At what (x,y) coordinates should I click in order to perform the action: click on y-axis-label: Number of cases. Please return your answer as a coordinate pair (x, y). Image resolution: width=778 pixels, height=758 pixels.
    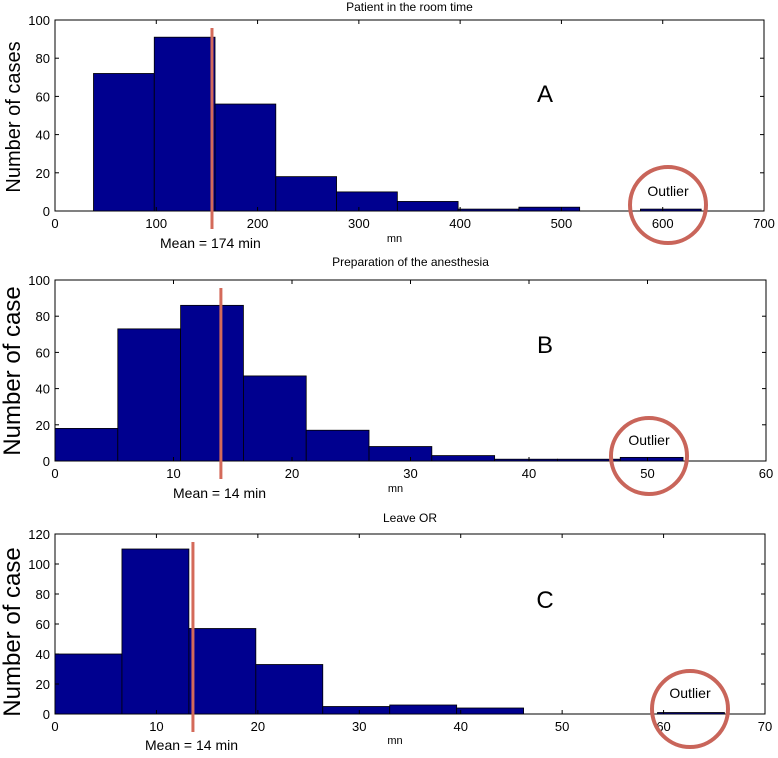
    Looking at the image, I should click on (14, 116).